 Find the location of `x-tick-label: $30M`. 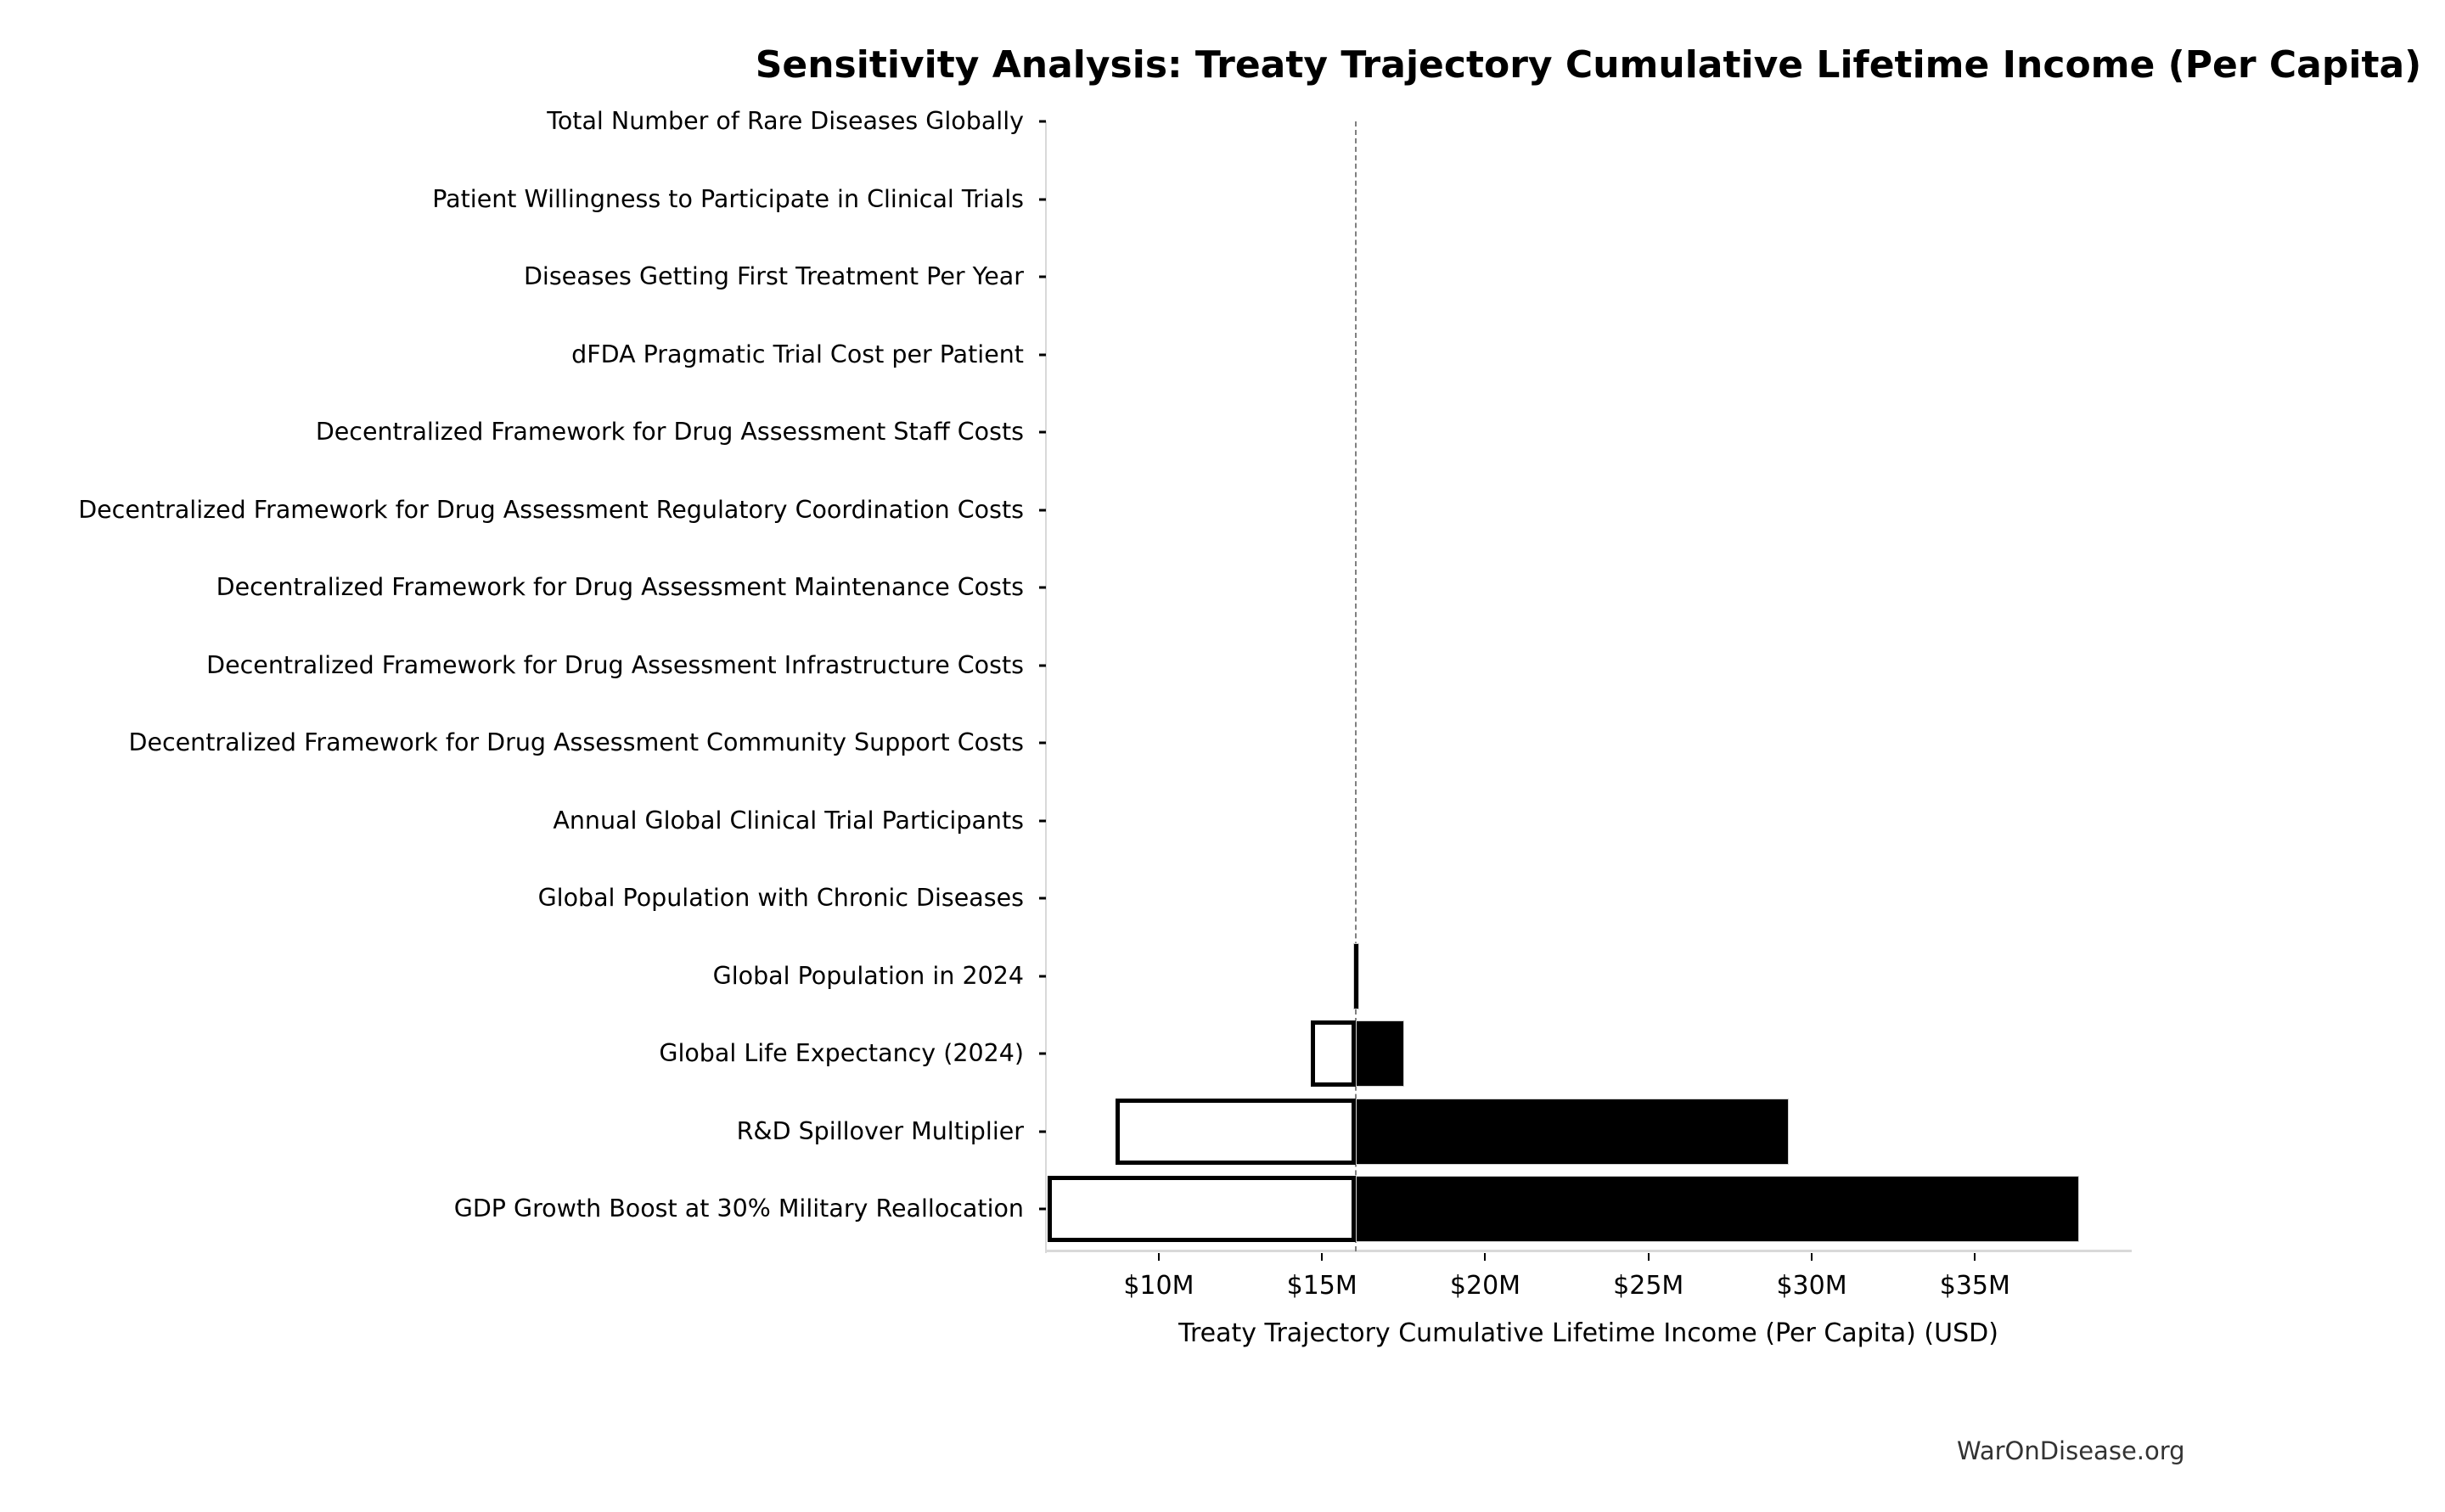

x-tick-label: $30M is located at coordinates (1812, 1286).